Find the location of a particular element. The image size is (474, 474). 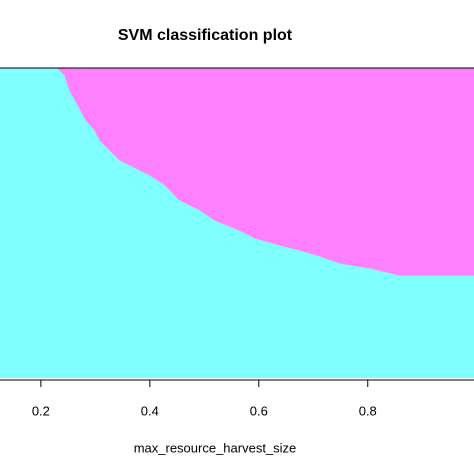

chart-title: SVM classification plot is located at coordinates (205, 35).